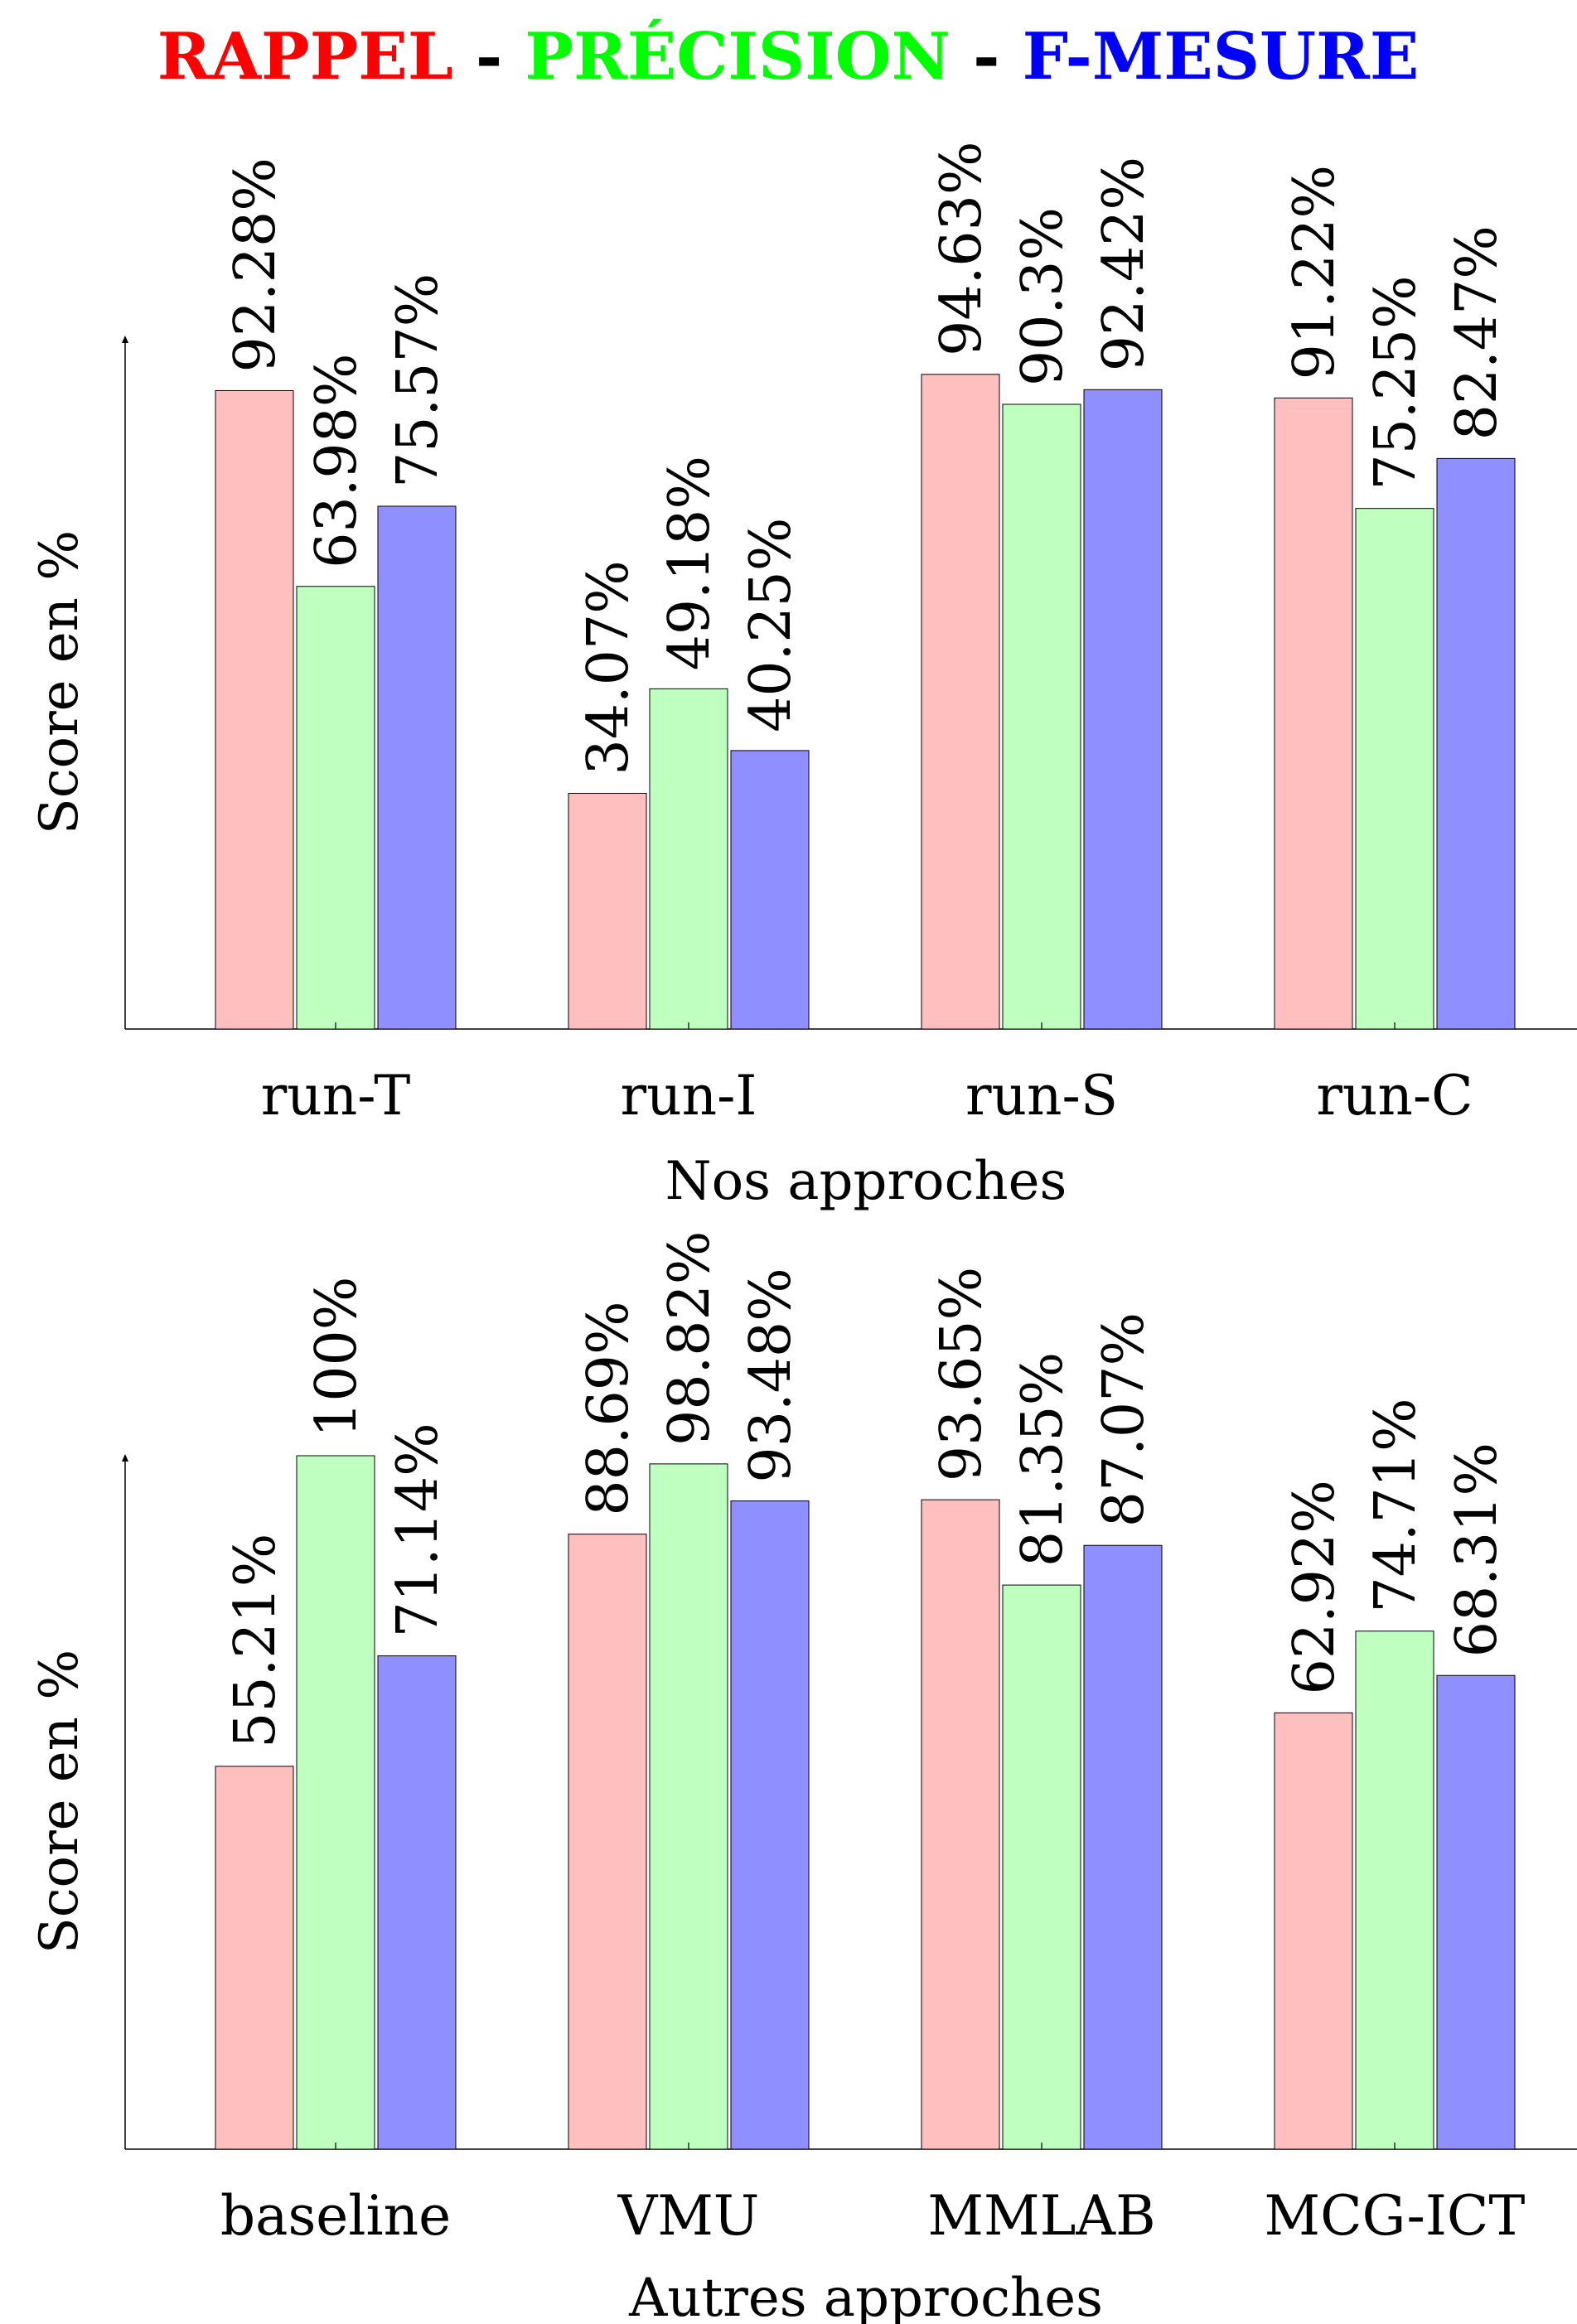 The width and height of the screenshot is (1577, 2324). I want to click on x-tick-label: run-S, so click(1041, 1096).